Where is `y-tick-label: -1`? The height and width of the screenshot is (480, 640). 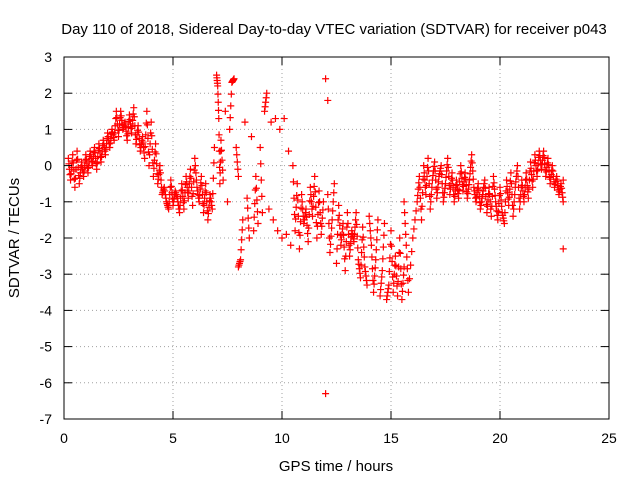
y-tick-label: -1 is located at coordinates (46, 202).